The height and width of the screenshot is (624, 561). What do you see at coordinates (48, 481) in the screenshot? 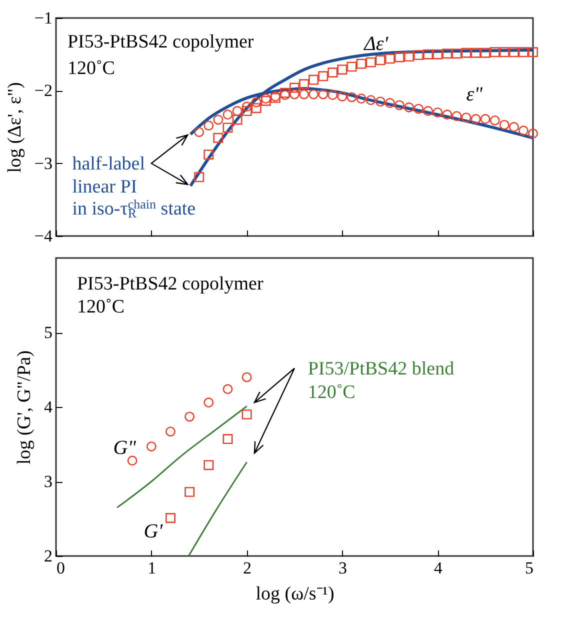
I see `y-tick-label: 3` at bounding box center [48, 481].